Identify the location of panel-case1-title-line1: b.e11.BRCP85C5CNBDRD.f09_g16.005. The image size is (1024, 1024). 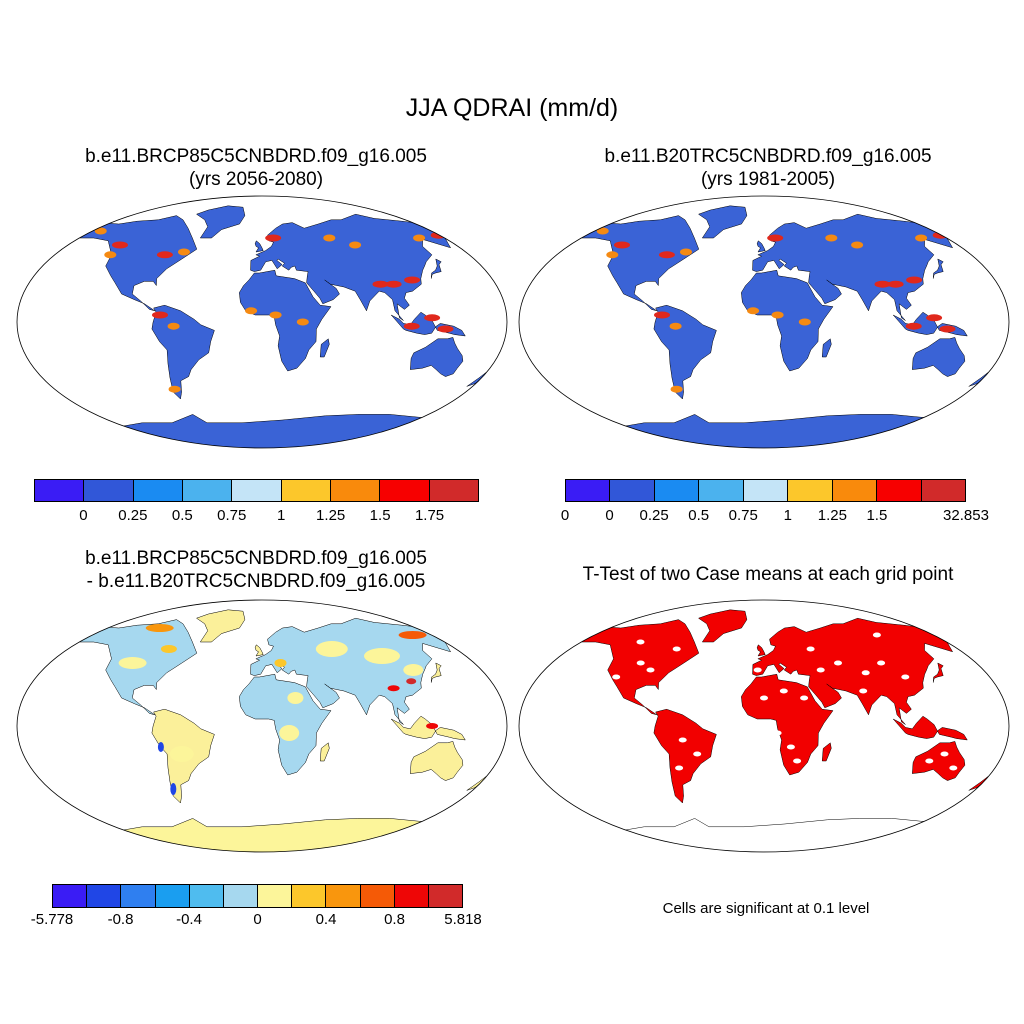
(256, 156).